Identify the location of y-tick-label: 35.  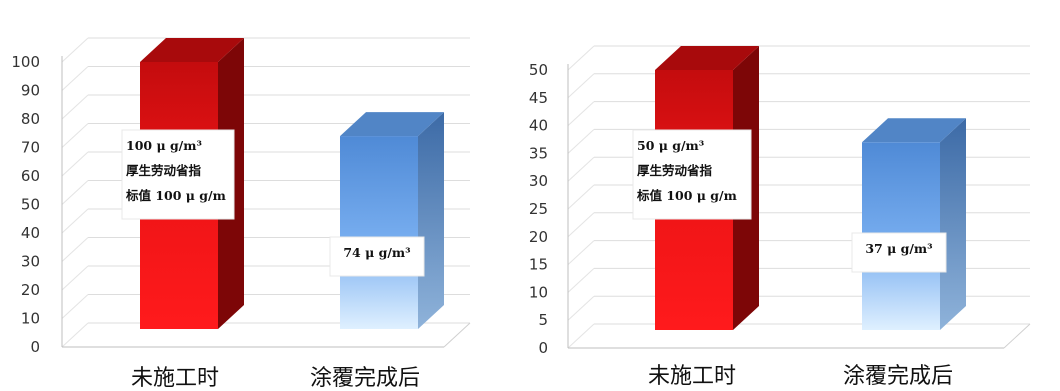
(538, 153).